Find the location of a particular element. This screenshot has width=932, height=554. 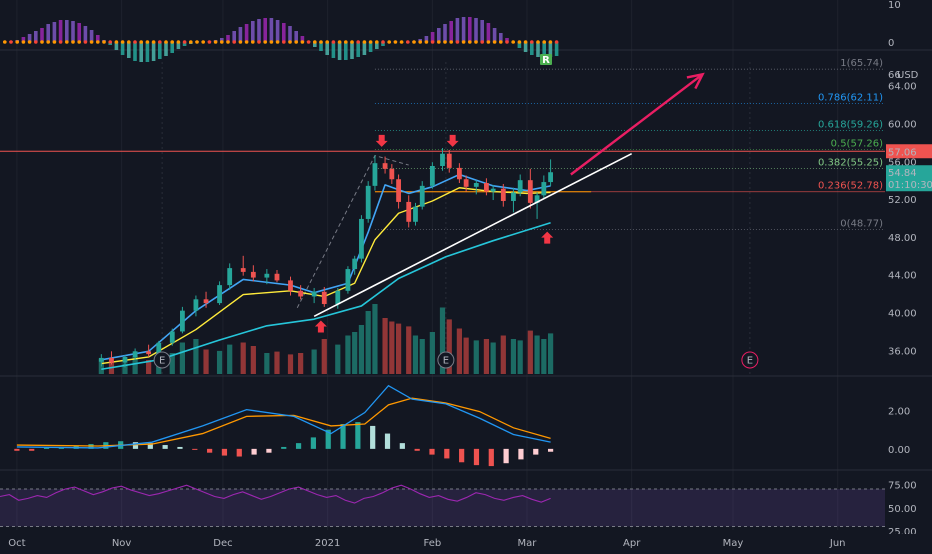

fib-level-label: 1(65.74) is located at coordinates (861, 63).